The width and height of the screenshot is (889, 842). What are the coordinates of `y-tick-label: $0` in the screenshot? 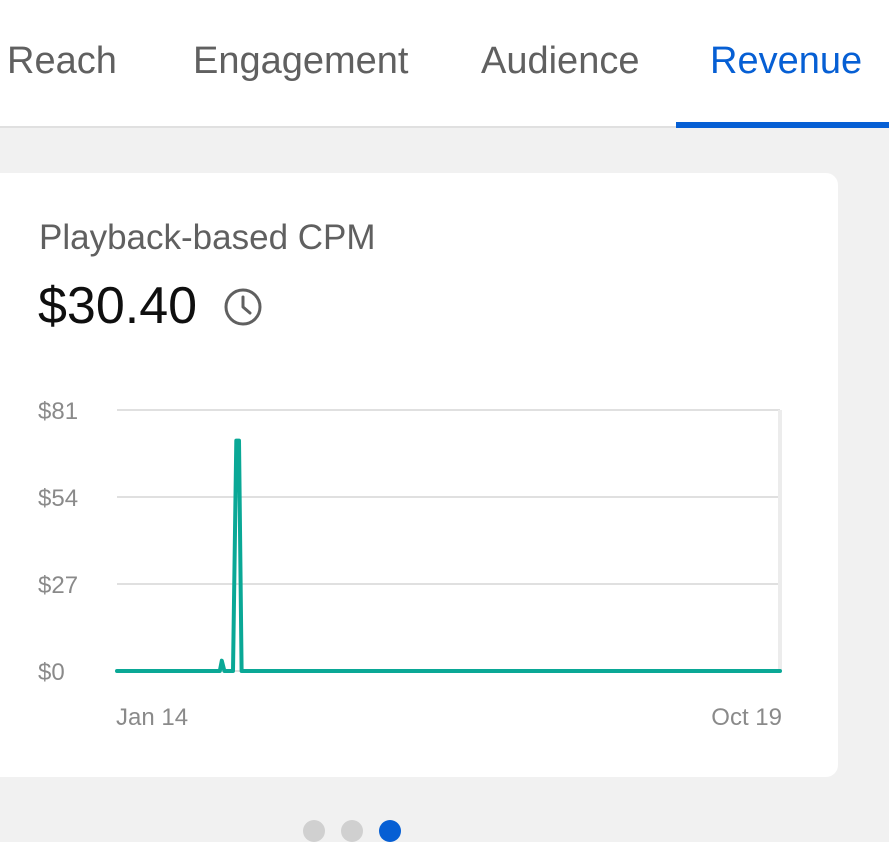 It's located at (51, 672).